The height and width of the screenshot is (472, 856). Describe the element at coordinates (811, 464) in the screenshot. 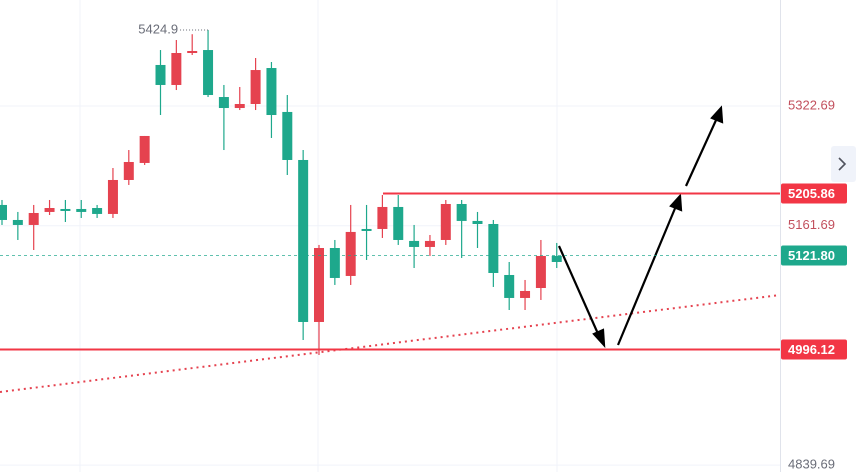

I see `y-tick-label: 4839.69` at that location.